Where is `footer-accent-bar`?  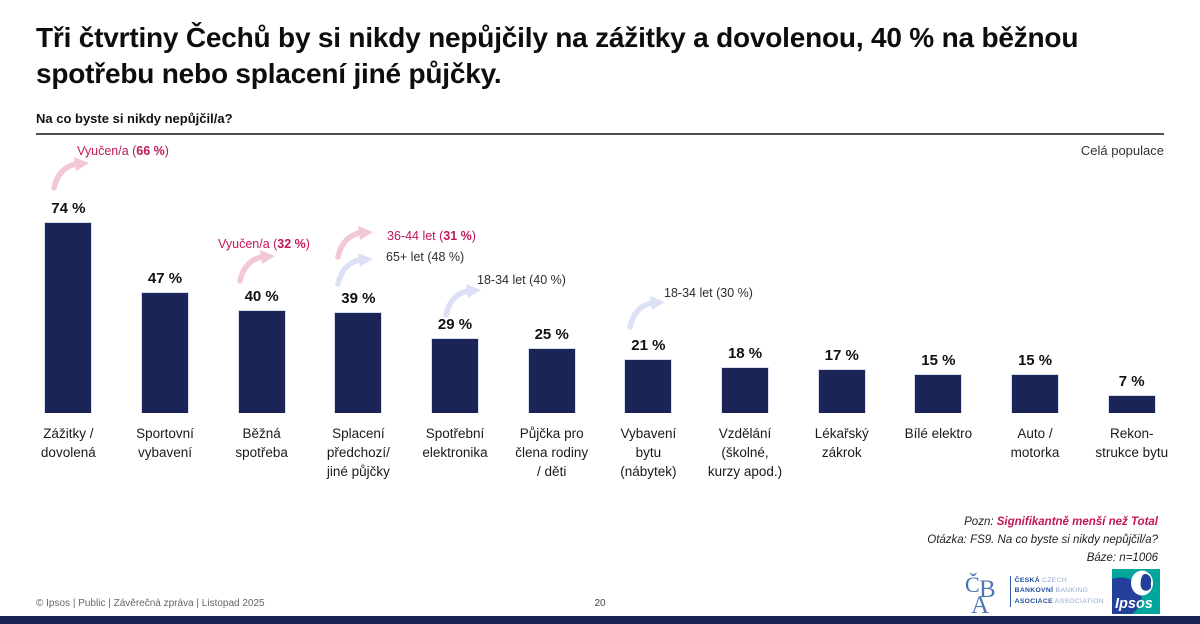 footer-accent-bar is located at coordinates (600, 620).